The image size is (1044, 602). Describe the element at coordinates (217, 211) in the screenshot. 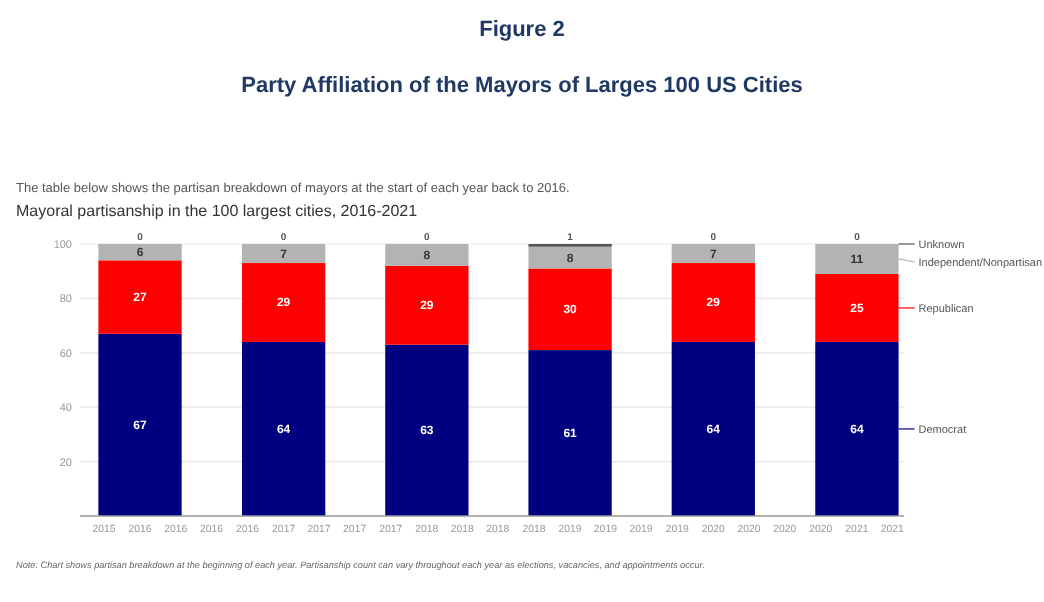

I see `text: Mayoral partisanship in the 100 largest cities, 2016-2021` at that location.